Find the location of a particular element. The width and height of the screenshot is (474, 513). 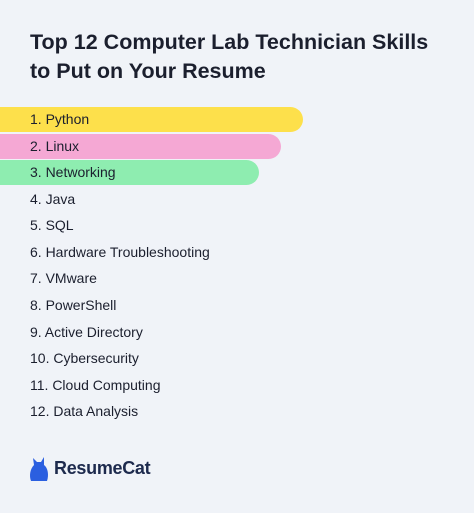

skill-item: 12. Data Analysis is located at coordinates (84, 411).